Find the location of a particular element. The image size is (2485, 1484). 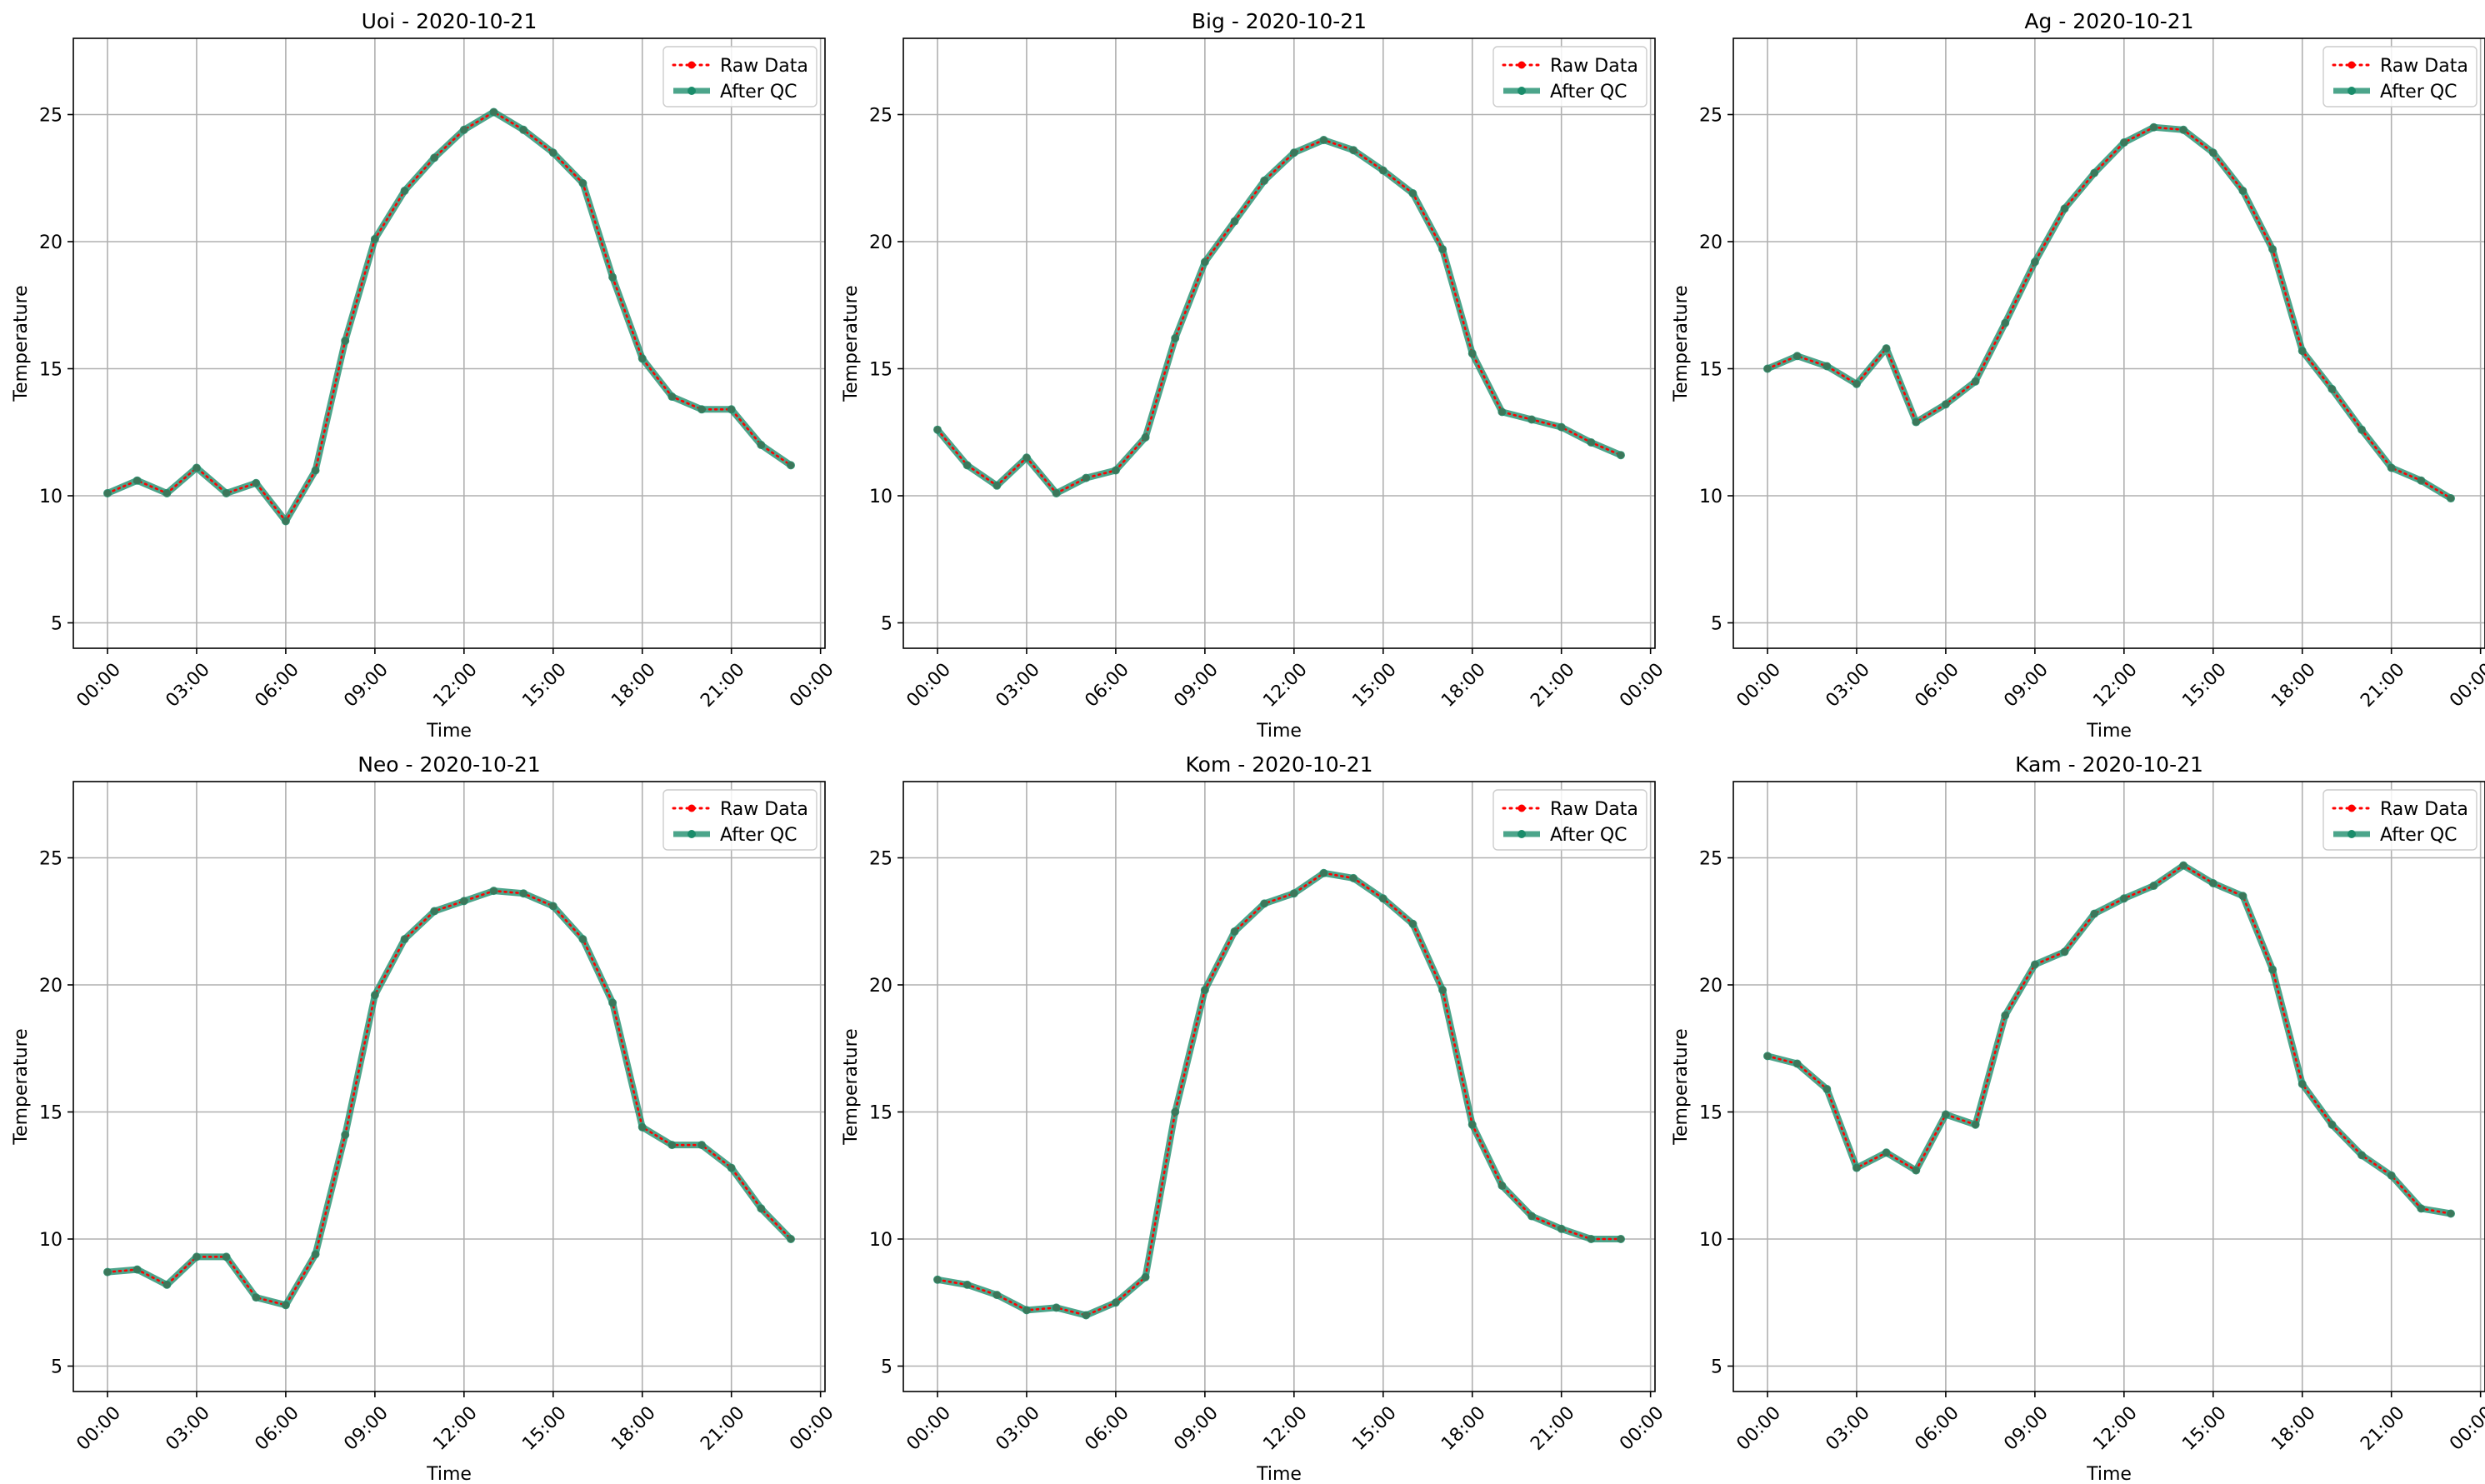

x-tick-label: 15:00 is located at coordinates (2204, 1428).